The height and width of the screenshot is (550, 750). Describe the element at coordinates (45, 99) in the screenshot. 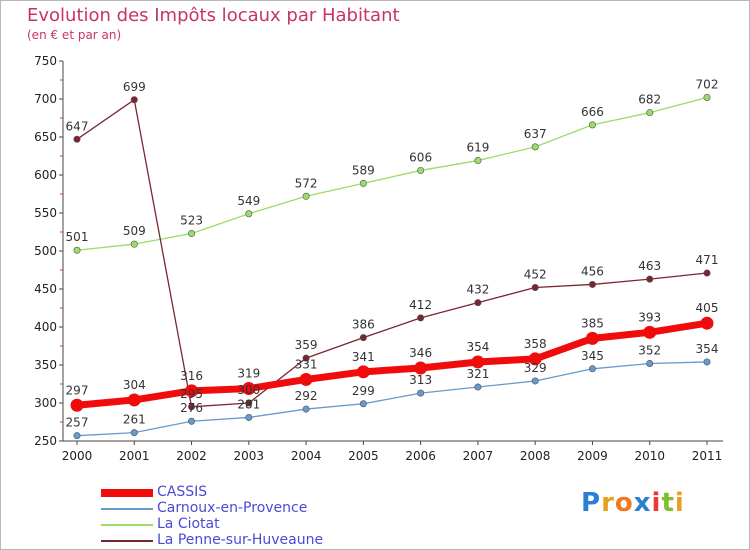

I see `y-tick-label: 700` at that location.